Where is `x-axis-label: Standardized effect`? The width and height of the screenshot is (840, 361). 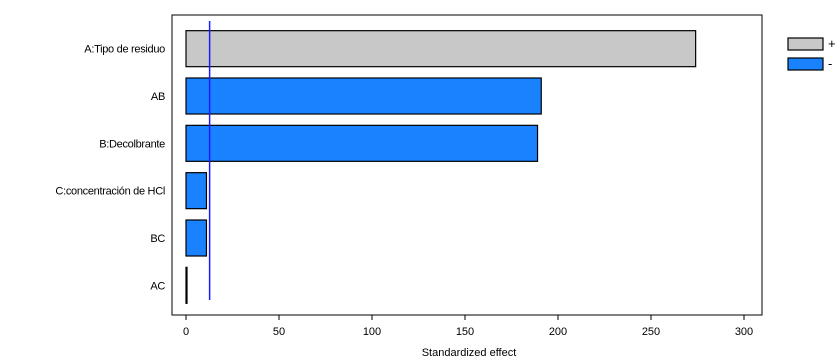
x-axis-label: Standardized effect is located at coordinates (469, 353).